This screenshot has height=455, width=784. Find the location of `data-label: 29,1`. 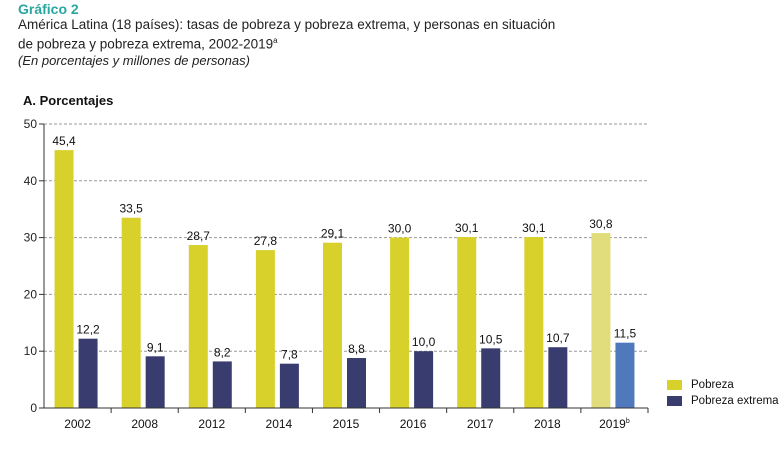

data-label: 29,1 is located at coordinates (333, 234).